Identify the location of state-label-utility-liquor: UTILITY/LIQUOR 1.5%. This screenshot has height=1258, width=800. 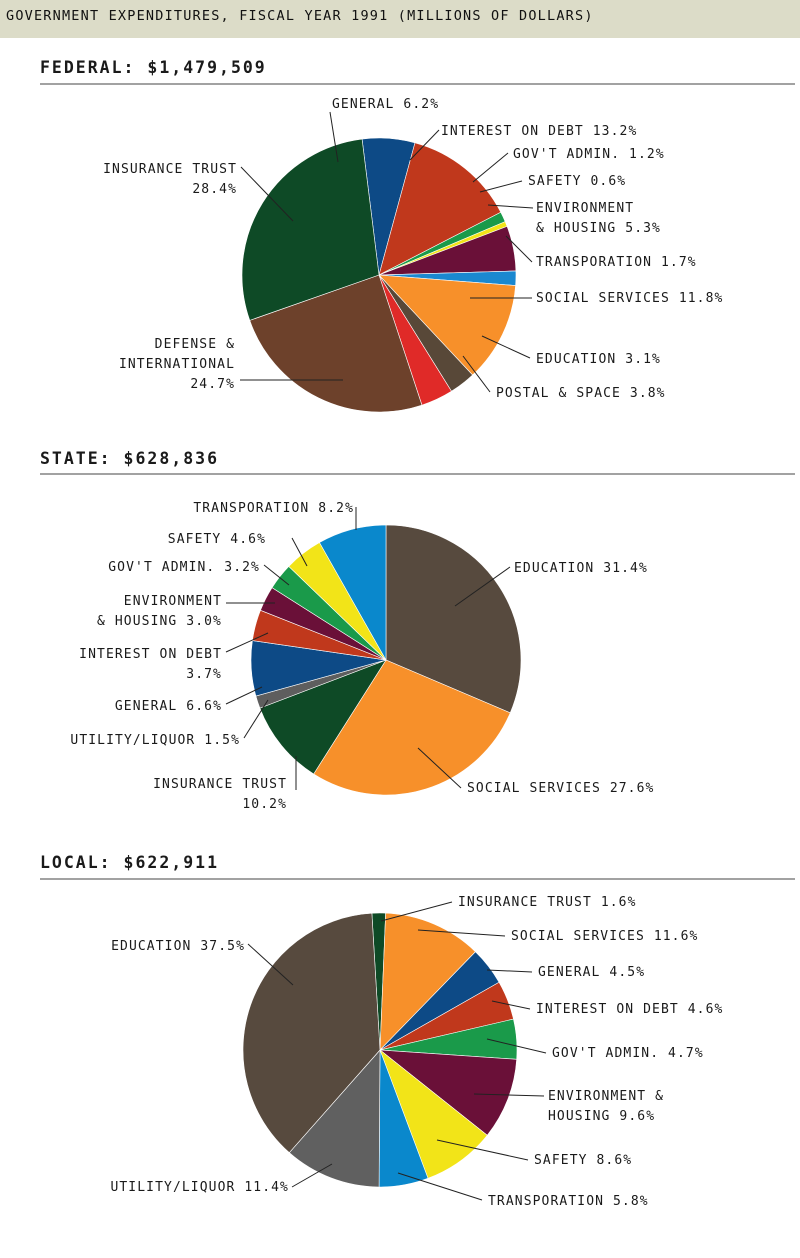
(155, 740).